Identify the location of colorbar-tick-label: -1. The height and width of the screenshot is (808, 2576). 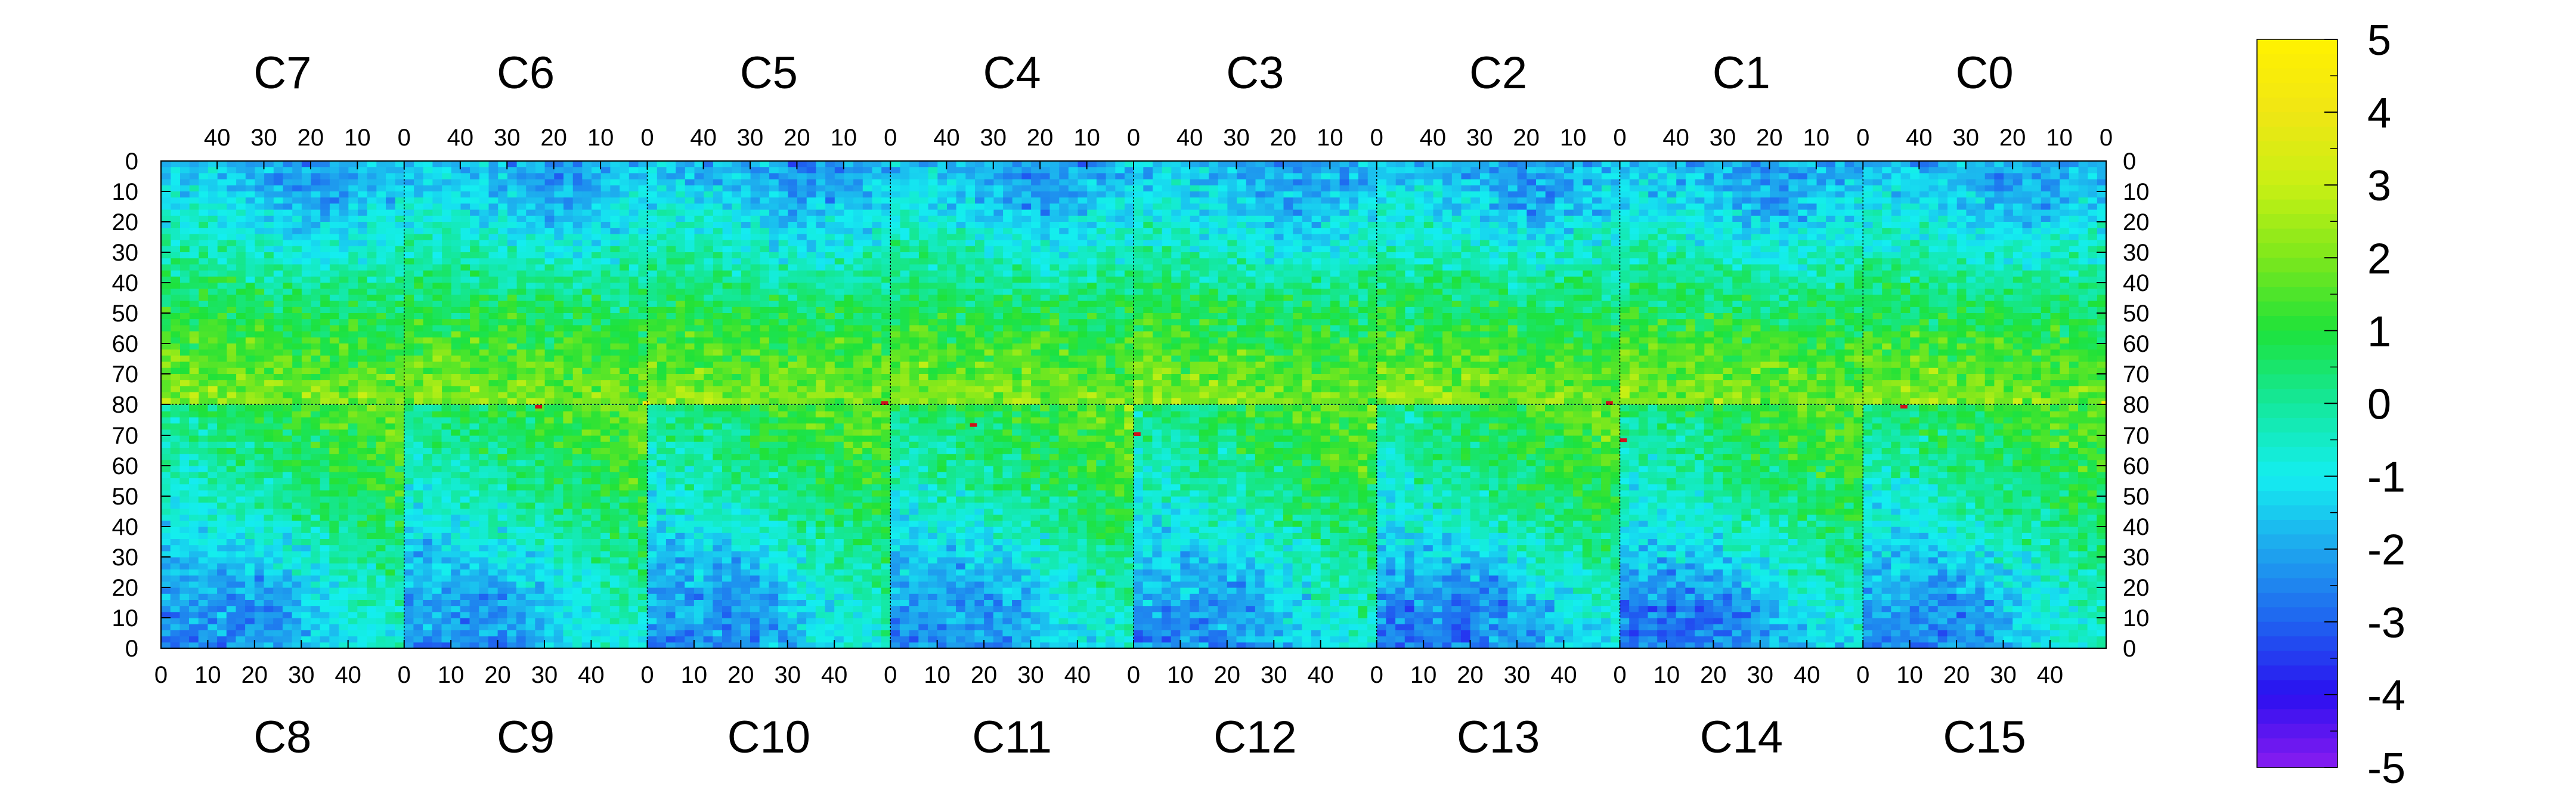
(2386, 478).